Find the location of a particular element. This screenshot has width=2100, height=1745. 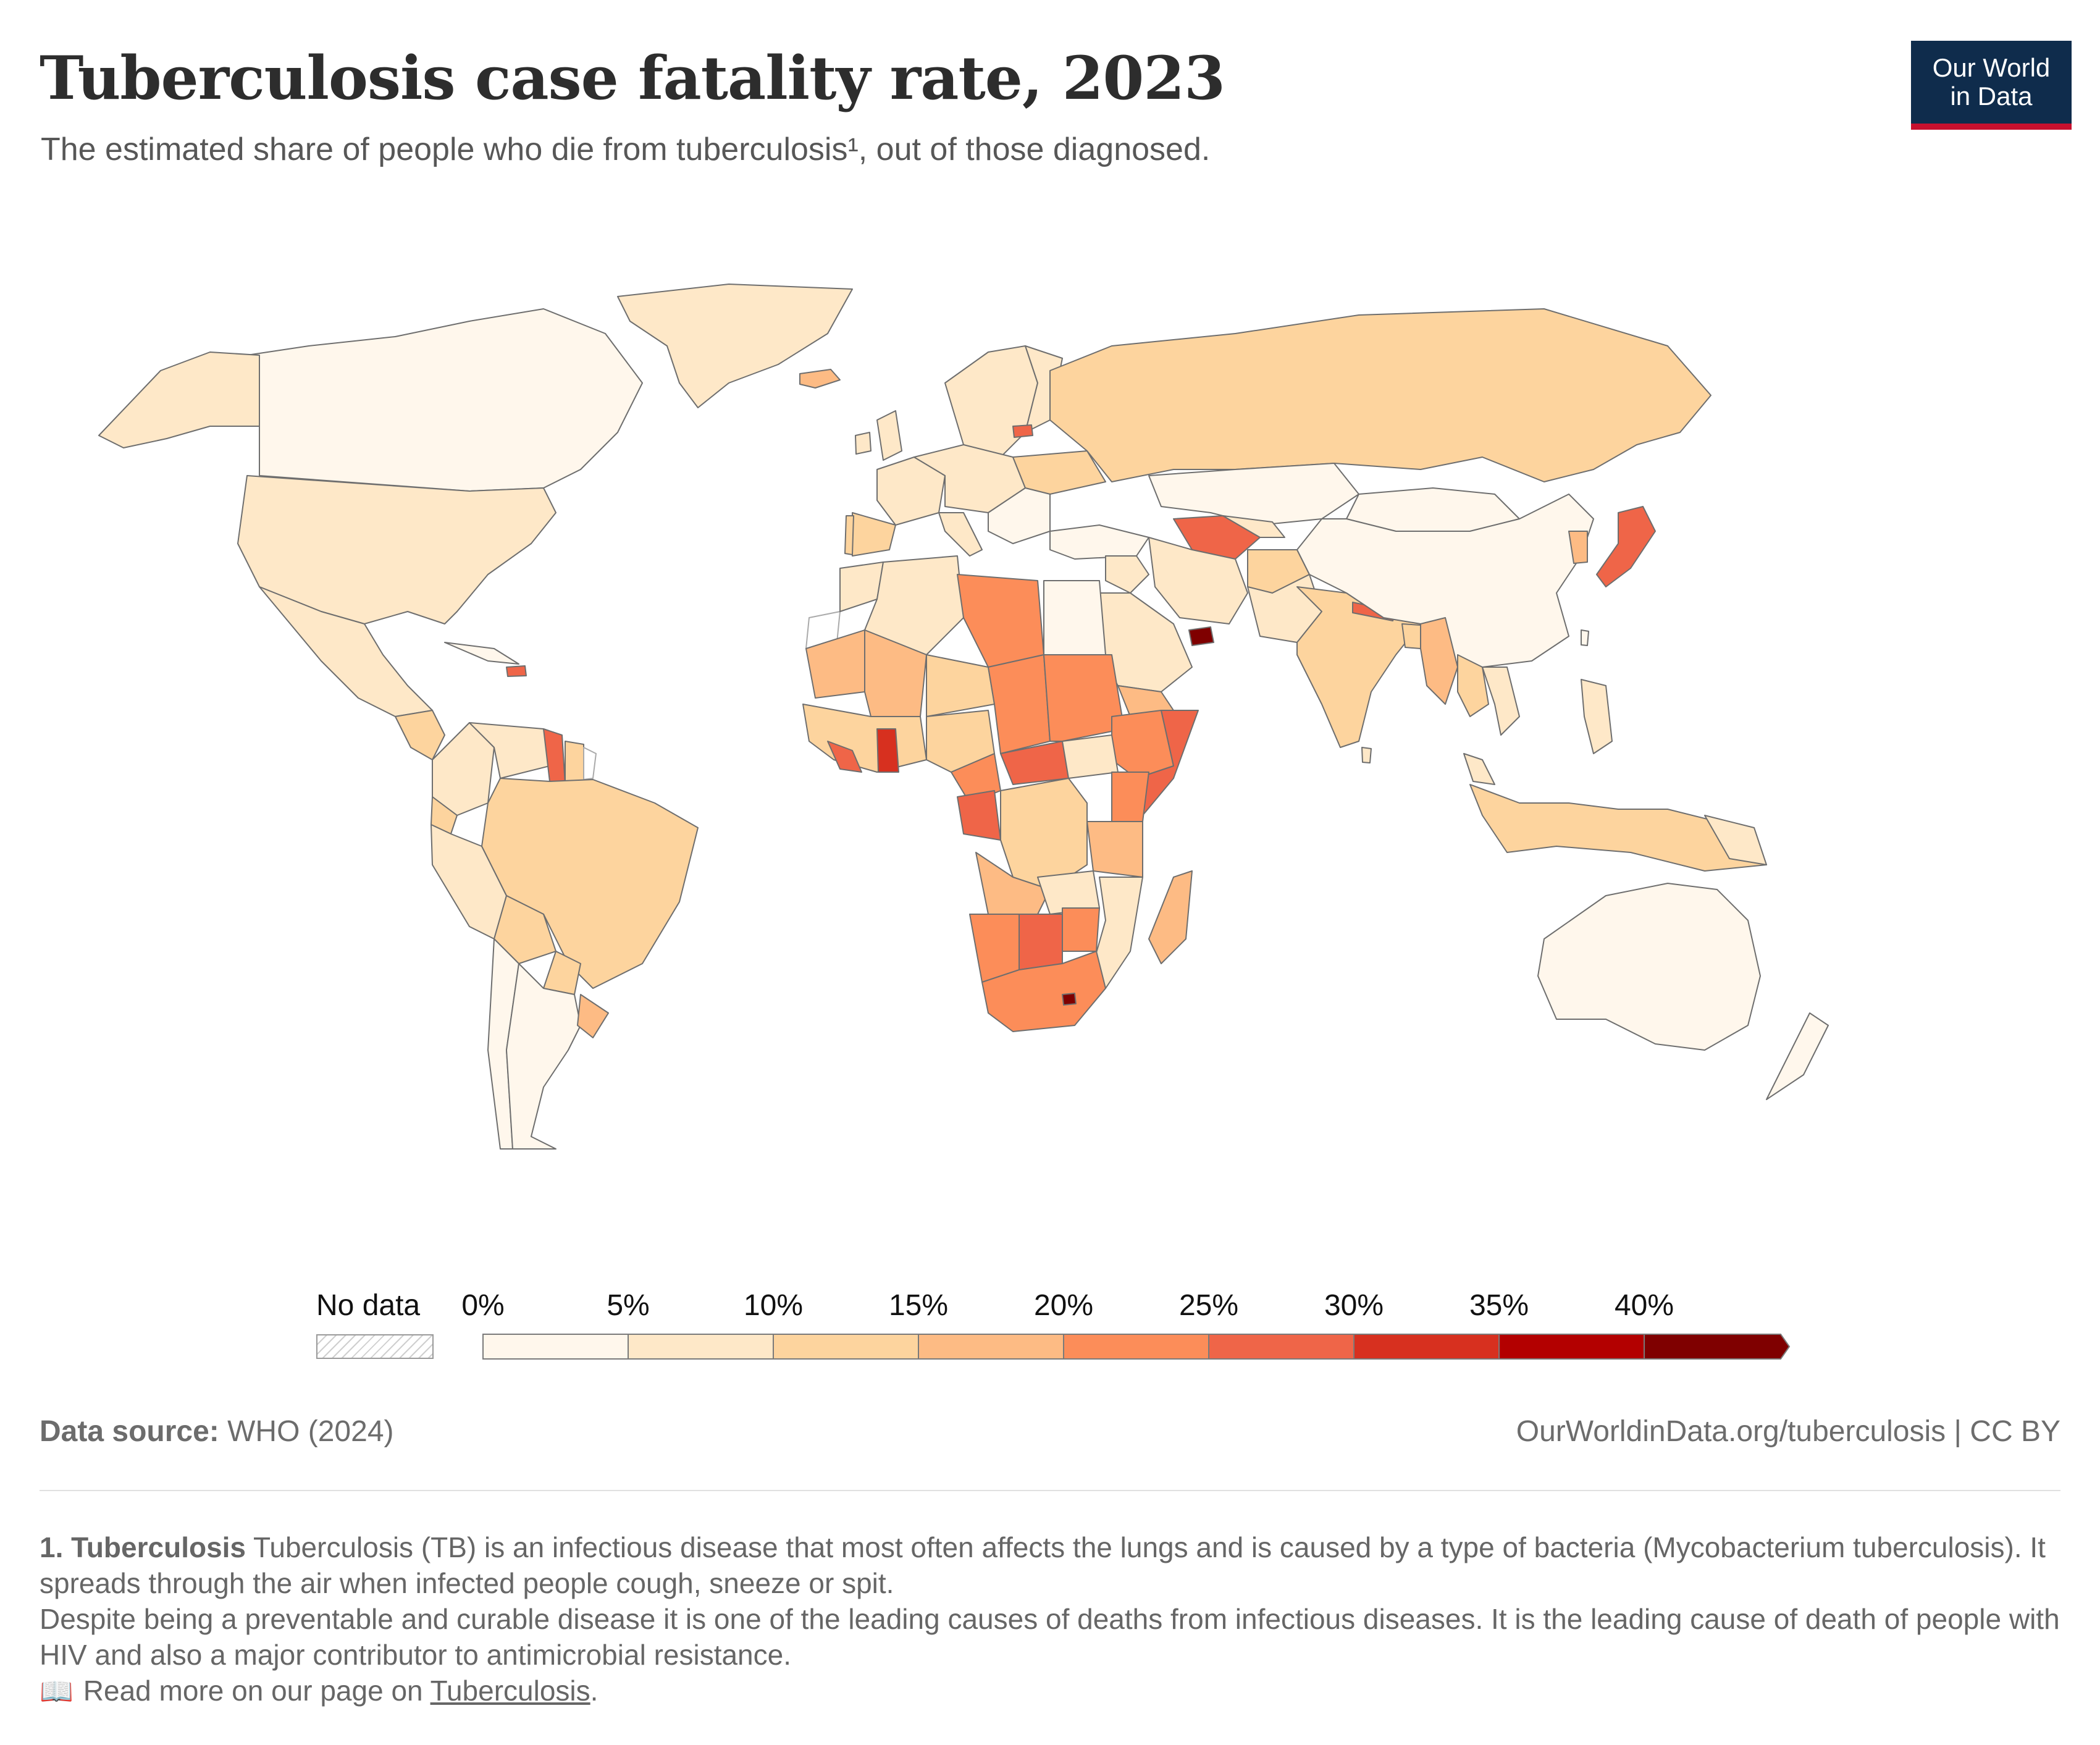

read-more-prefix: Read more on our page on is located at coordinates (253, 1691).